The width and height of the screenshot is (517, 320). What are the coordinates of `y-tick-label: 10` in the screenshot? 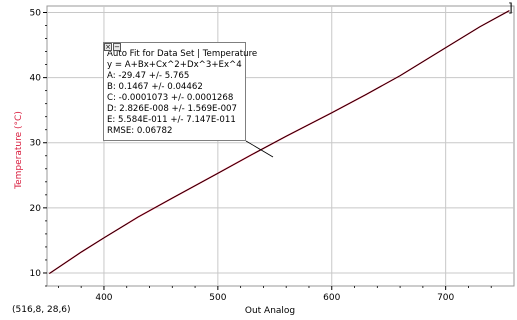 It's located at (36, 274).